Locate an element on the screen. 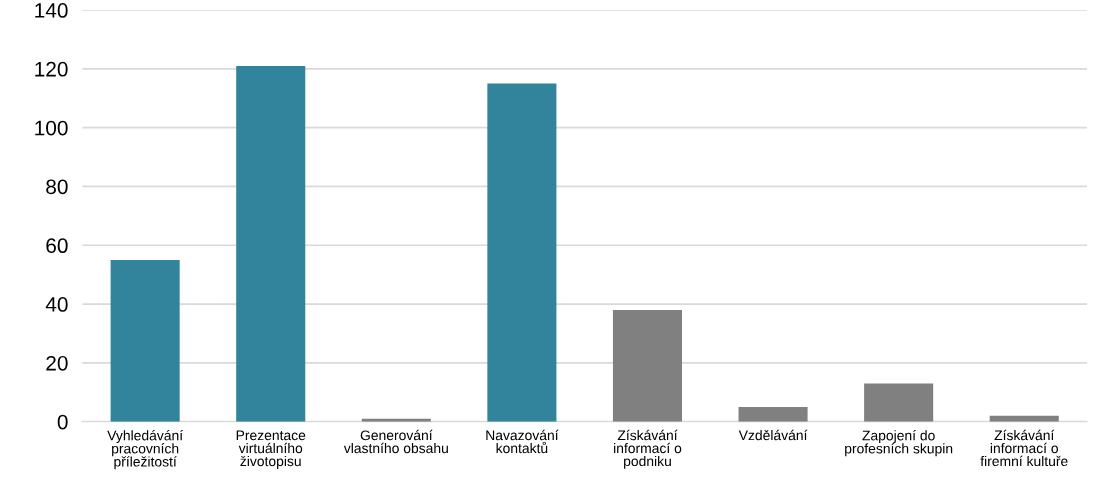 This screenshot has width=1098, height=502. x-tick-label: Generování vlastního obsahu is located at coordinates (395, 441).